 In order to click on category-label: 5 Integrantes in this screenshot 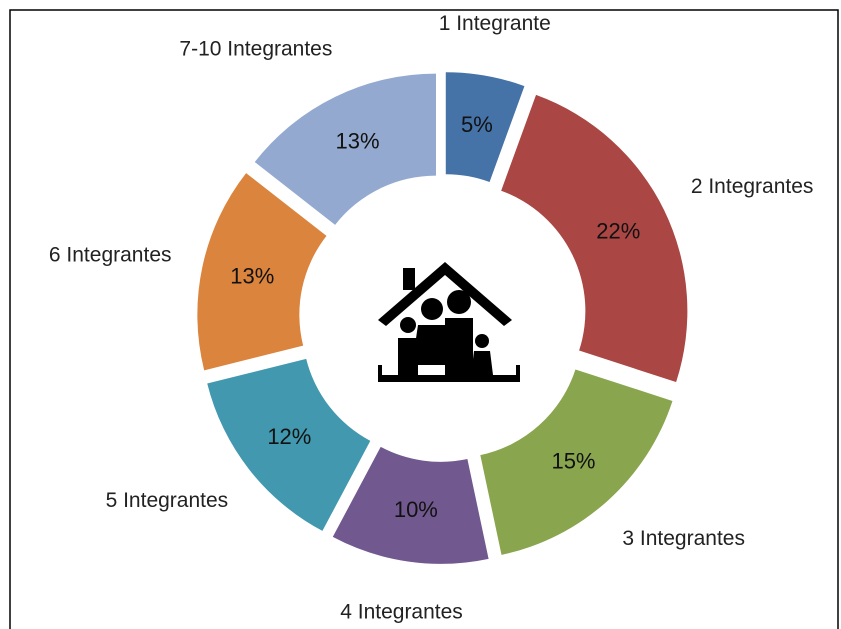, I will do `click(167, 500)`.